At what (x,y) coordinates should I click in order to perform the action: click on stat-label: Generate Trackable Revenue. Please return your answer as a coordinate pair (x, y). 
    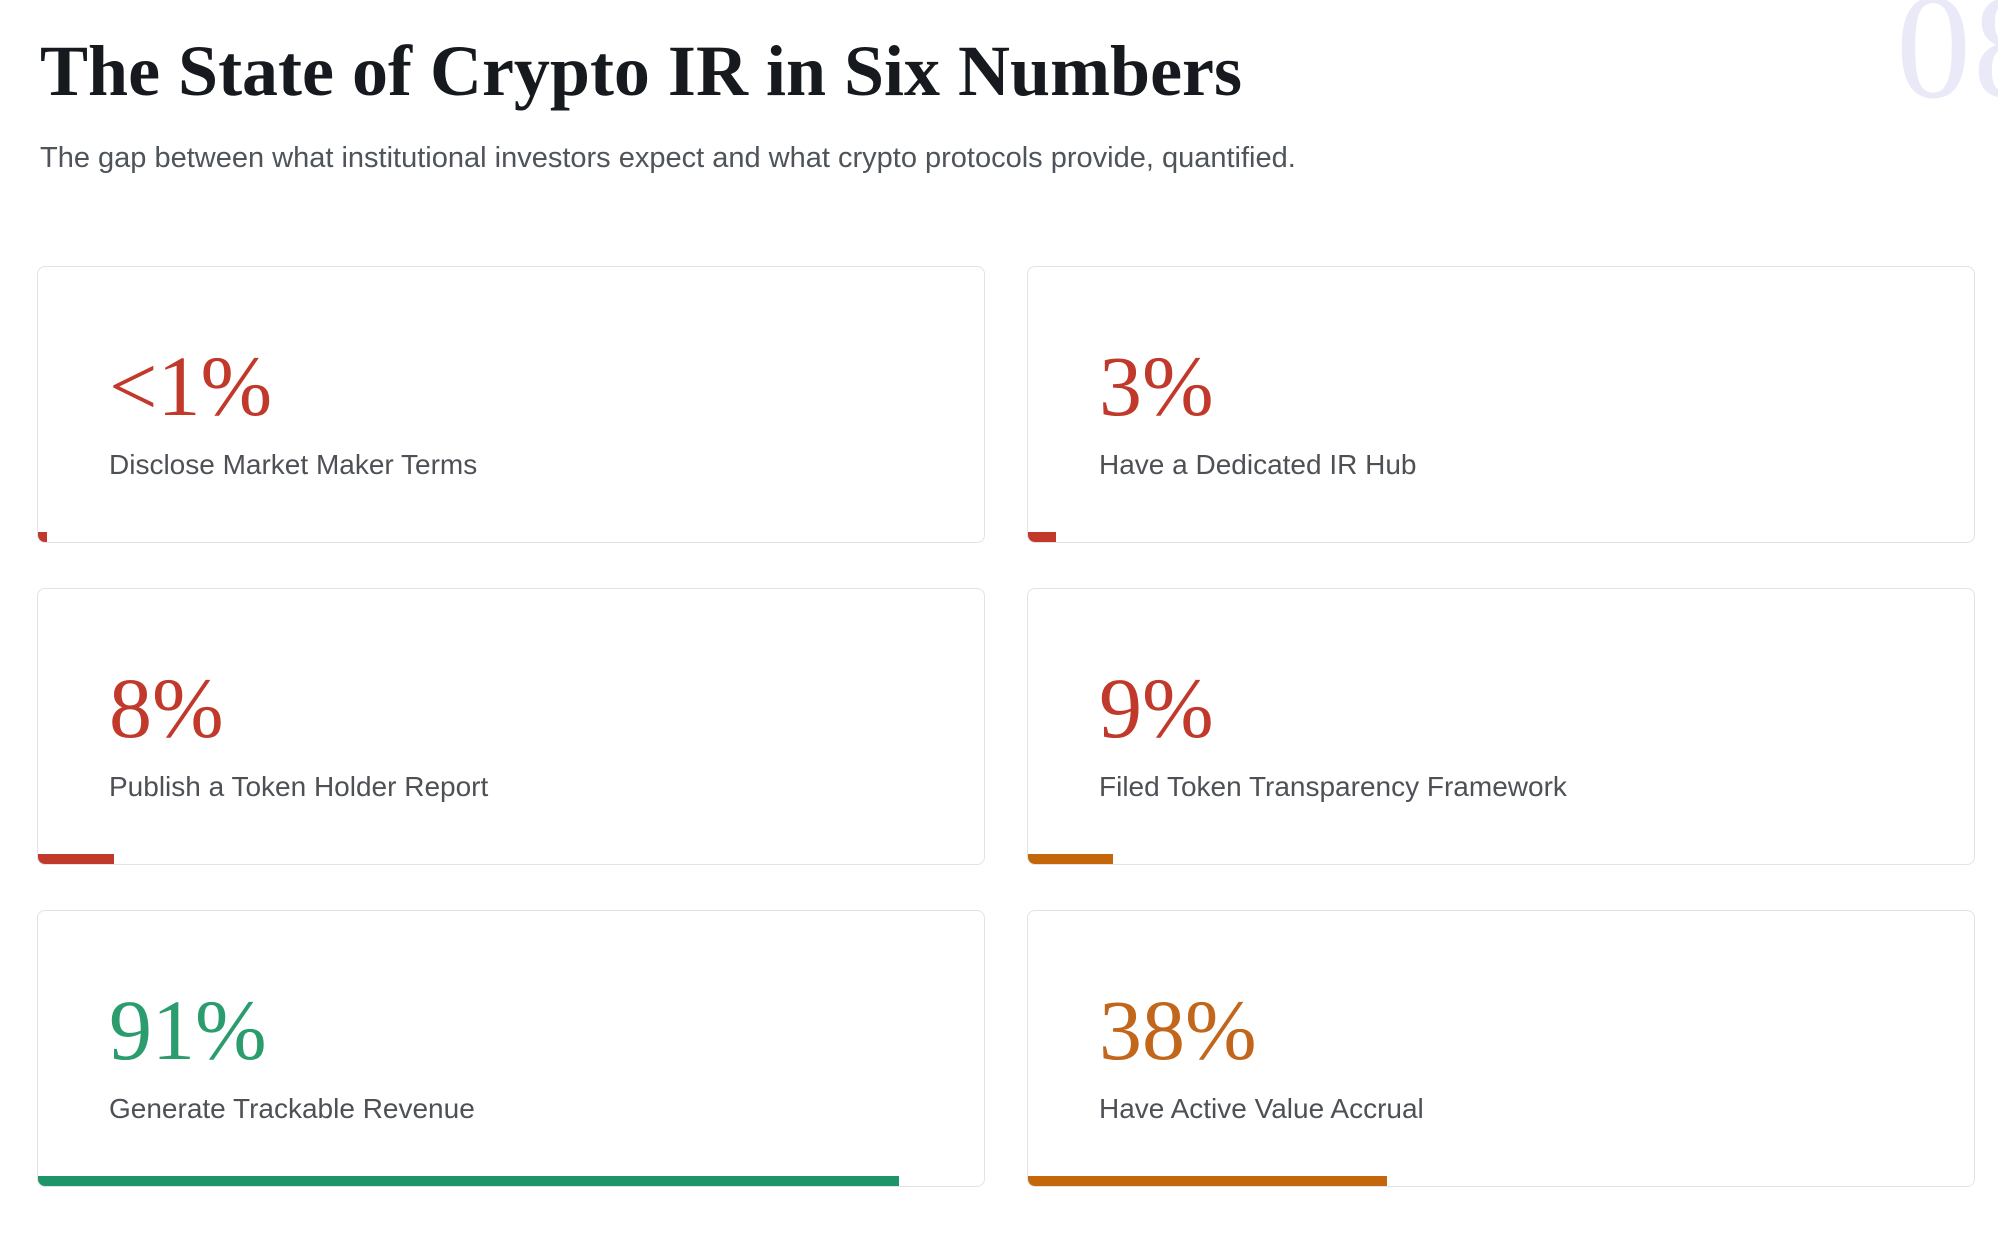
    Looking at the image, I should click on (292, 1108).